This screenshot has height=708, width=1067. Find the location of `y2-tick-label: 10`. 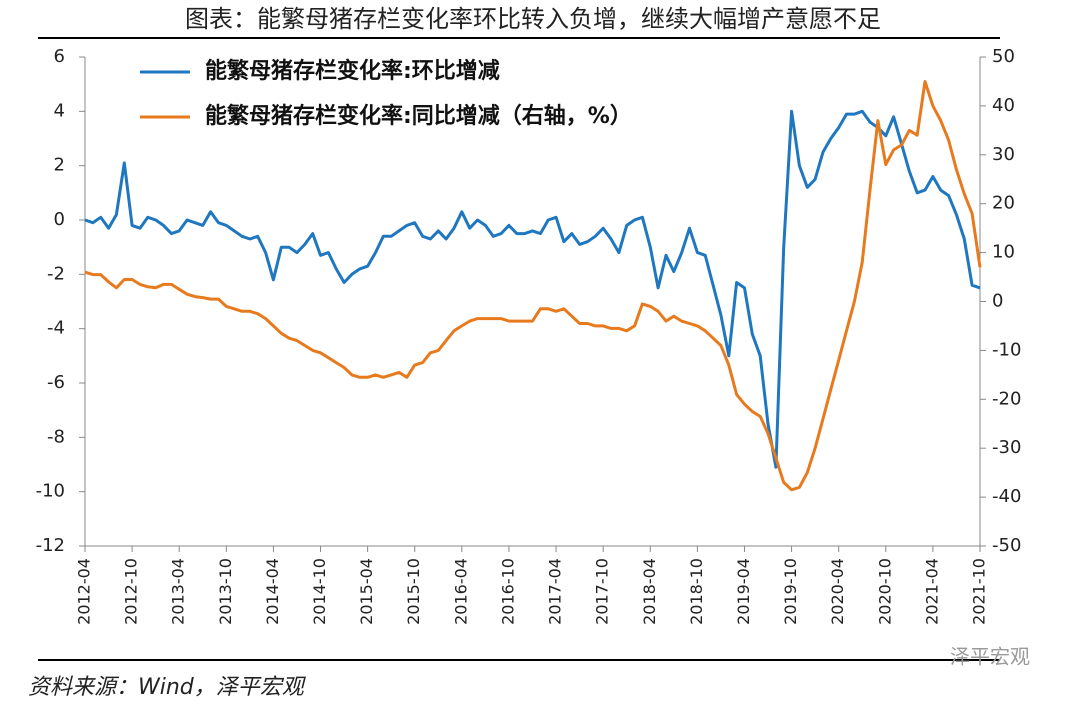

y2-tick-label: 10 is located at coordinates (1003, 252).